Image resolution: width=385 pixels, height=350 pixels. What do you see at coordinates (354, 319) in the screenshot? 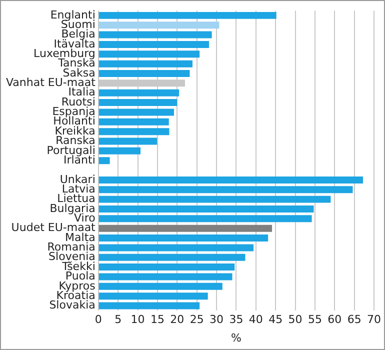
I see `x-tick-label: 65` at bounding box center [354, 319].